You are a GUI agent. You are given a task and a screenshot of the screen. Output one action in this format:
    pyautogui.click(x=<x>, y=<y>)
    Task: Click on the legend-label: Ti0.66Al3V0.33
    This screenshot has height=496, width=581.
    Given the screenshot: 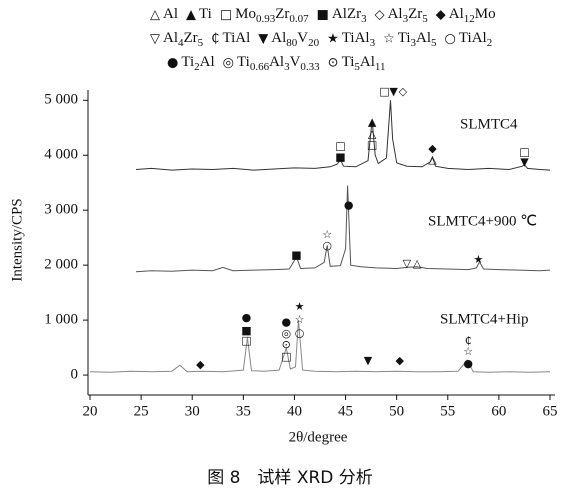 What is the action you would take?
    pyautogui.click(x=278, y=63)
    